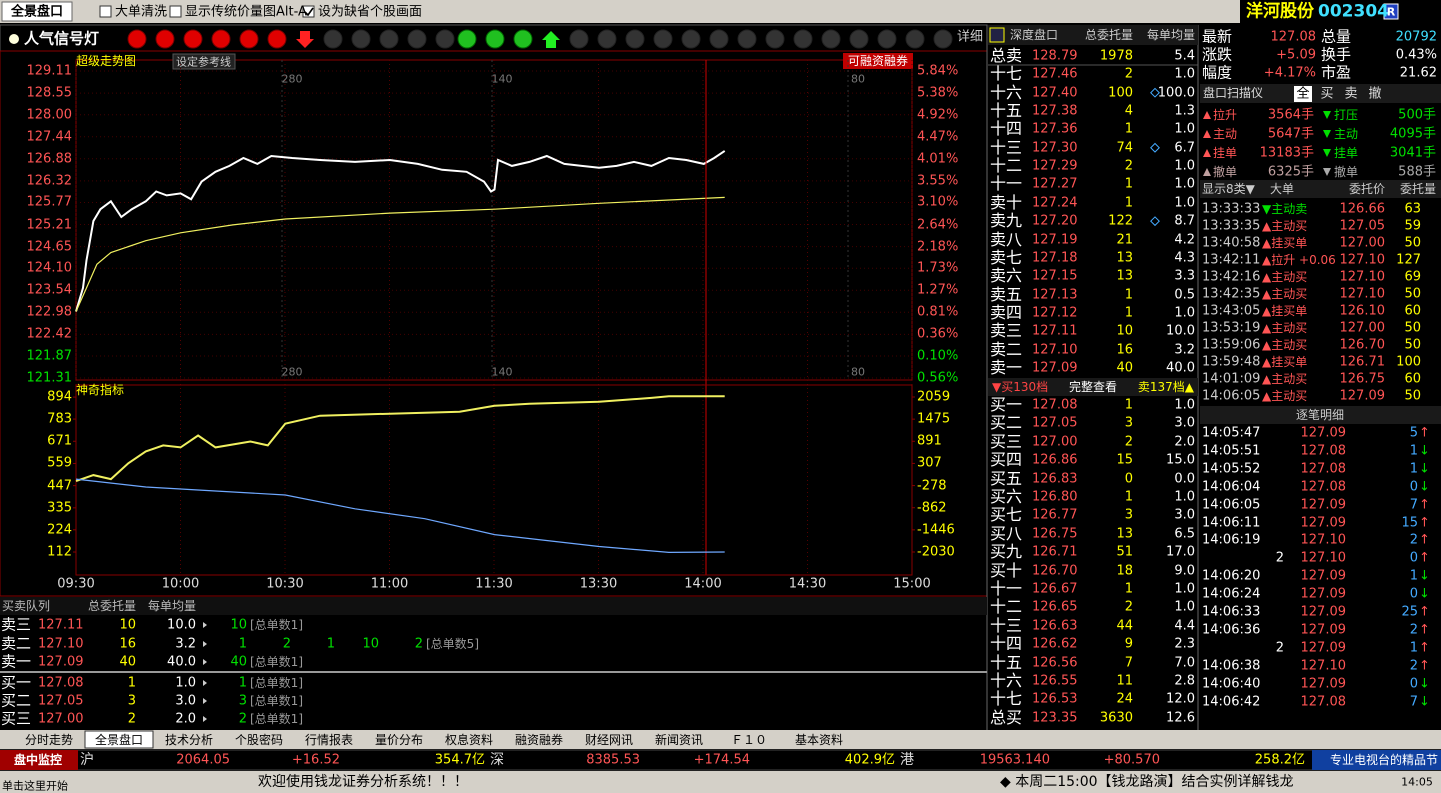  What do you see at coordinates (1231, 433) in the screenshot?
I see `tick-time: 14:05:47` at bounding box center [1231, 433].